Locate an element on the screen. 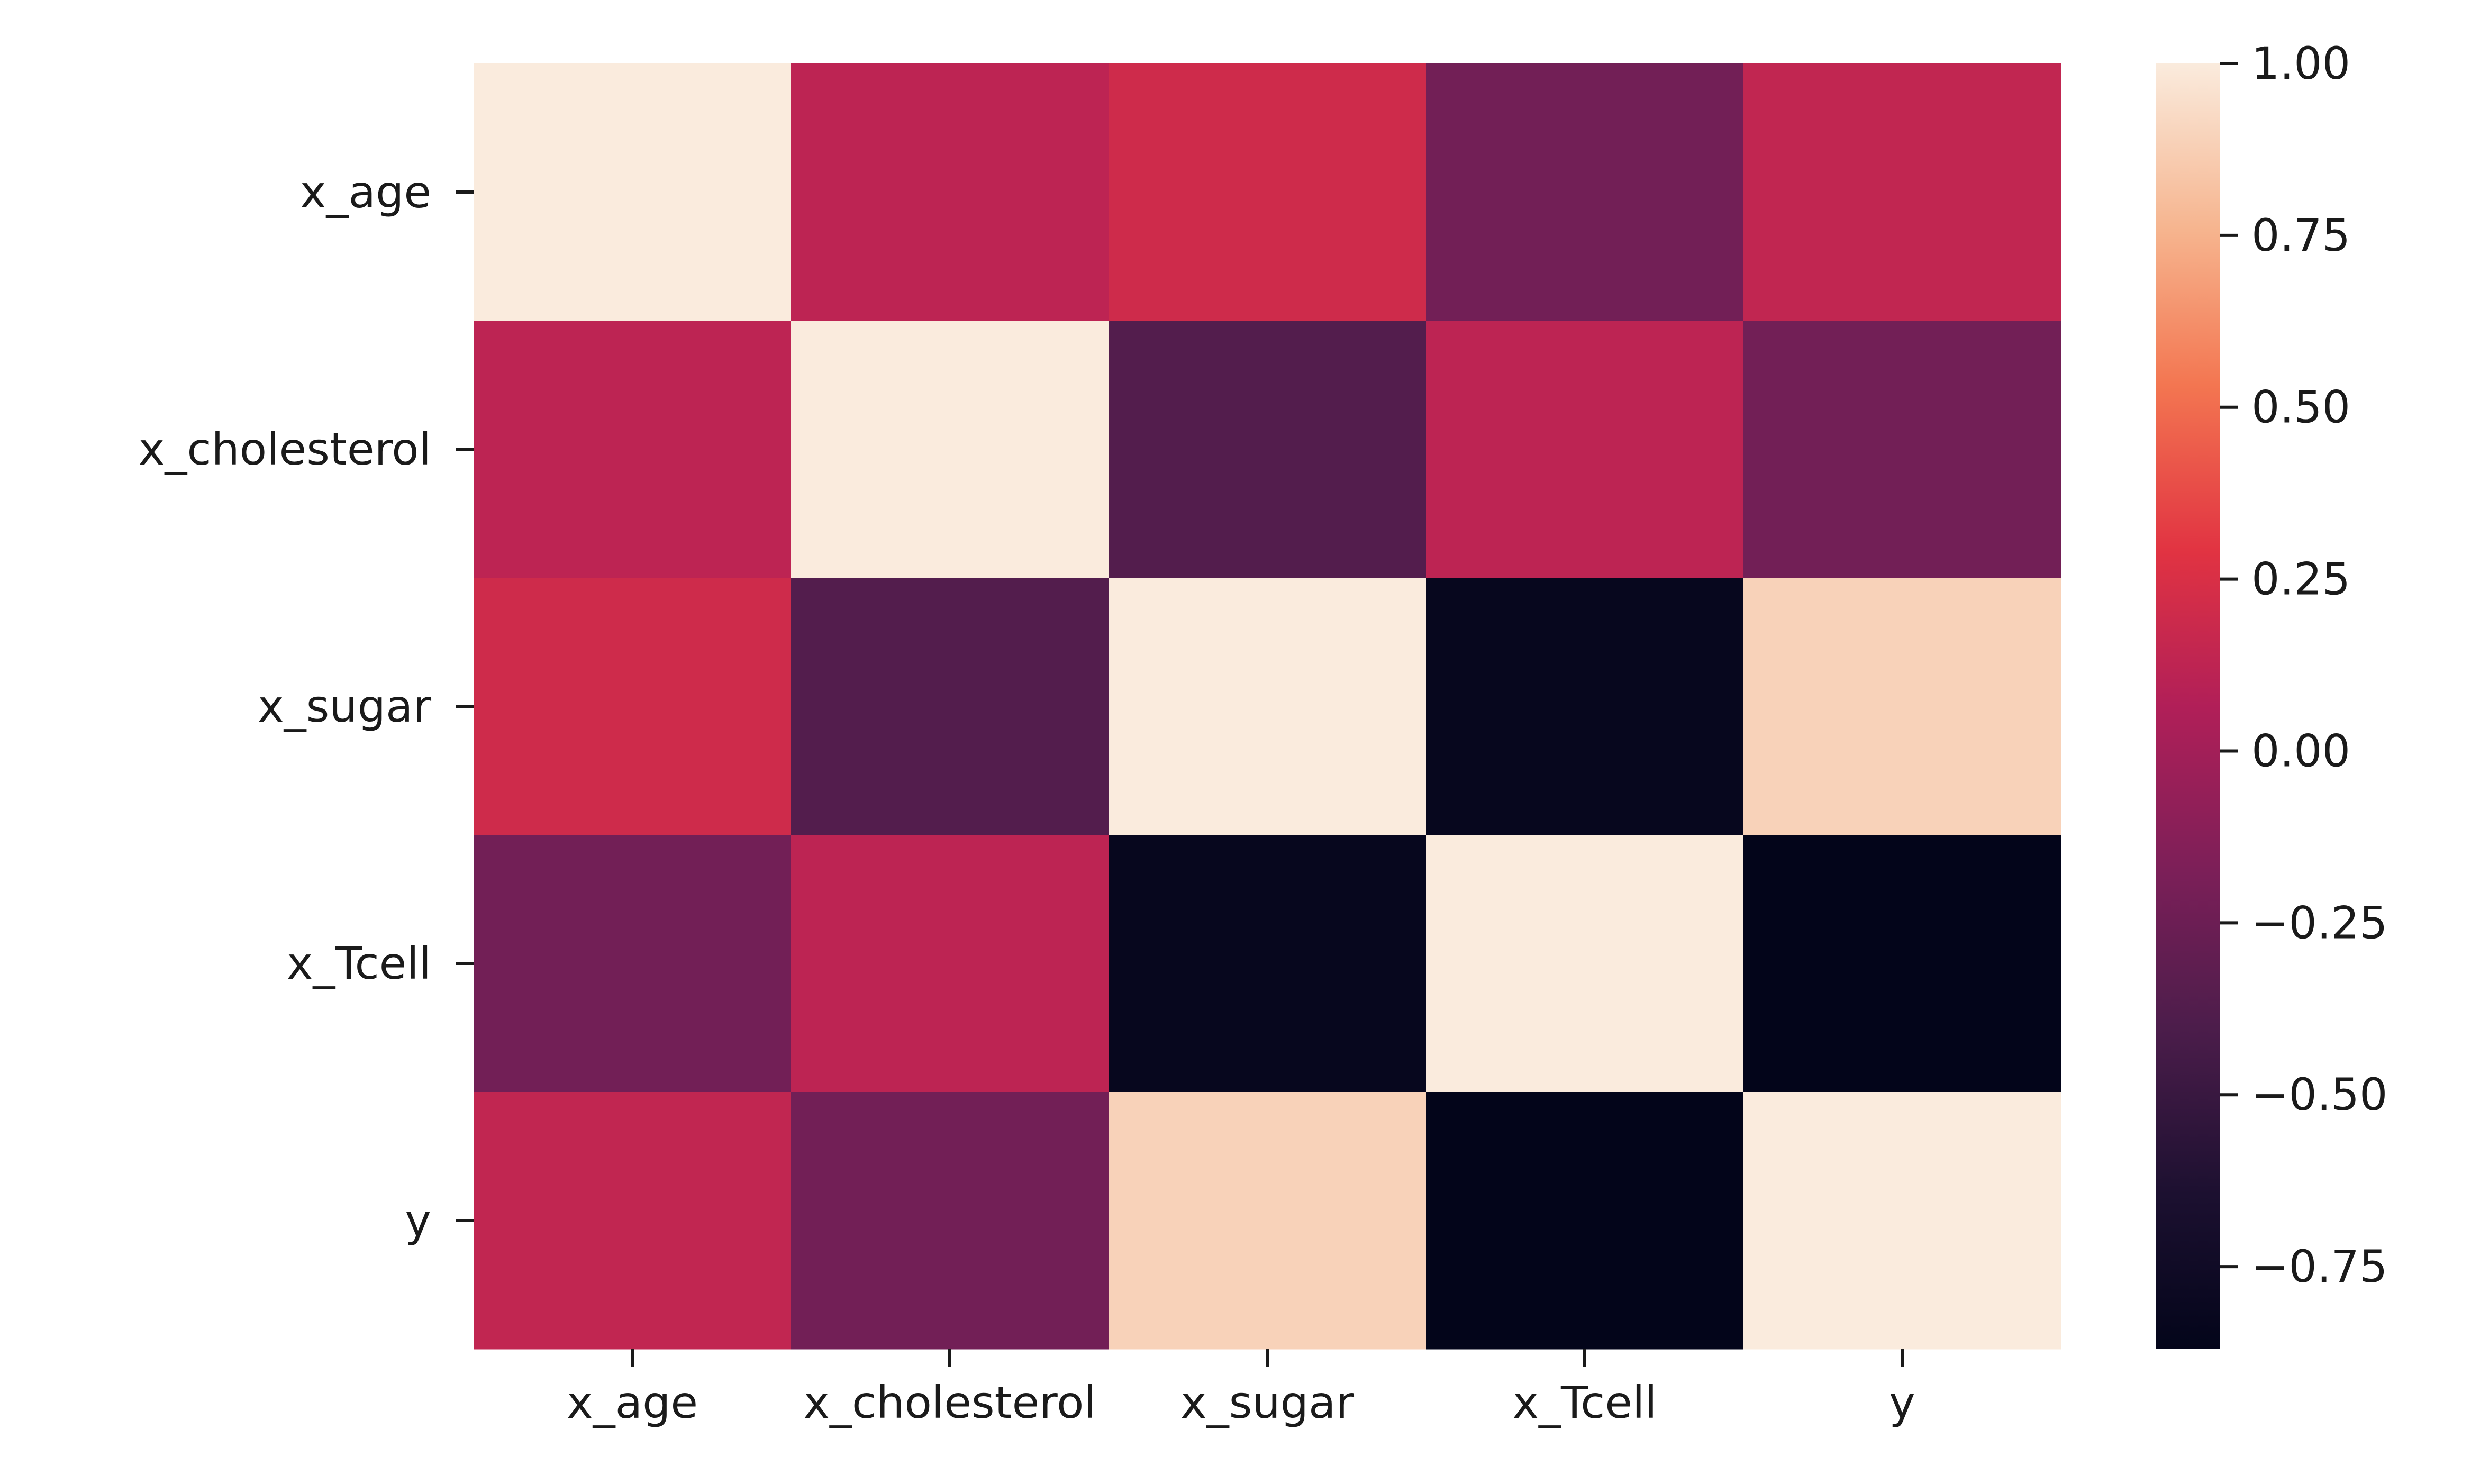 The height and width of the screenshot is (1484, 2471). colorbar-ticks: 1.00 0.75 0.50 0.25 0.00 −0.25 −0.50 −0.75 is located at coordinates (2303, 665).